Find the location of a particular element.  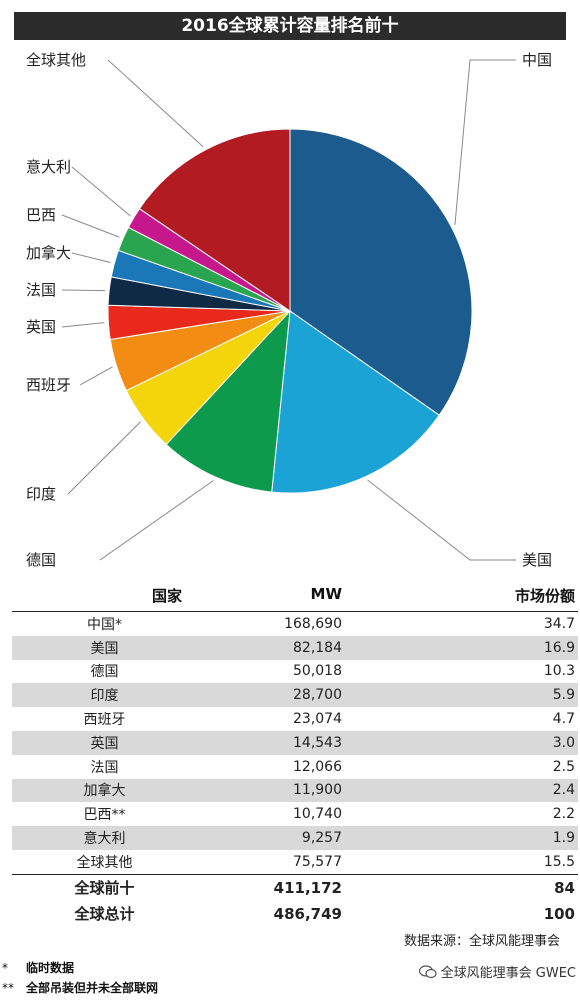

table-row: 英国 14,543 3.0 is located at coordinates (295, 742).